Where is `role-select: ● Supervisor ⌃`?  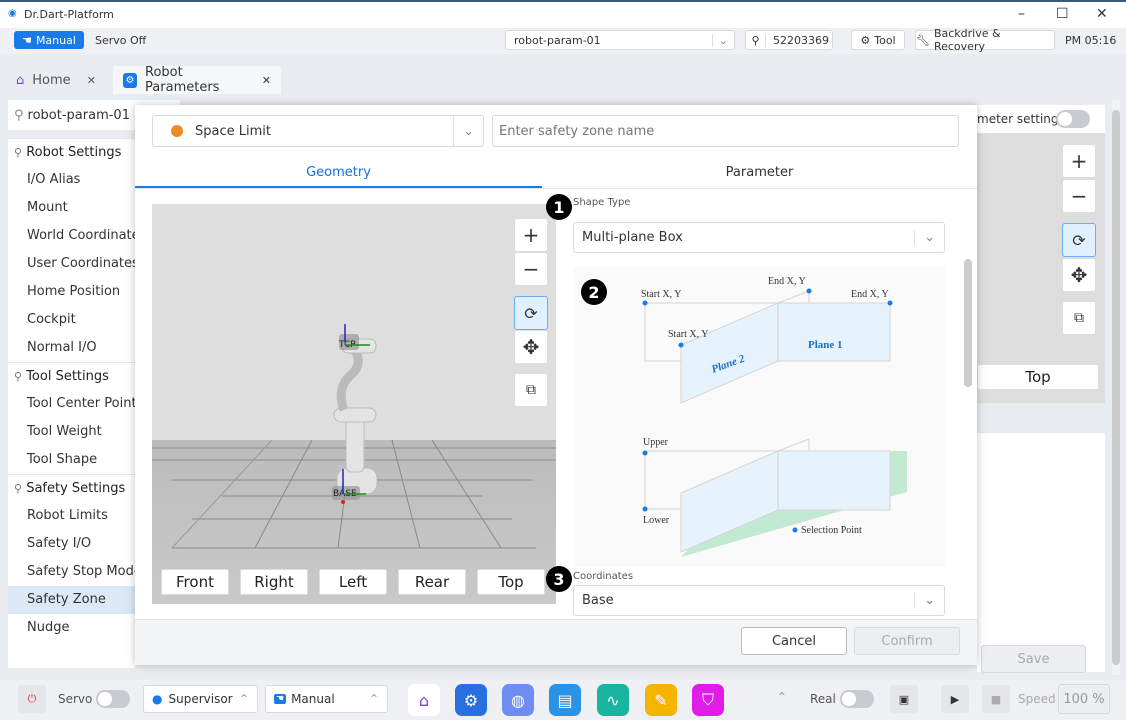
role-select: ● Supervisor ⌃ is located at coordinates (200, 699).